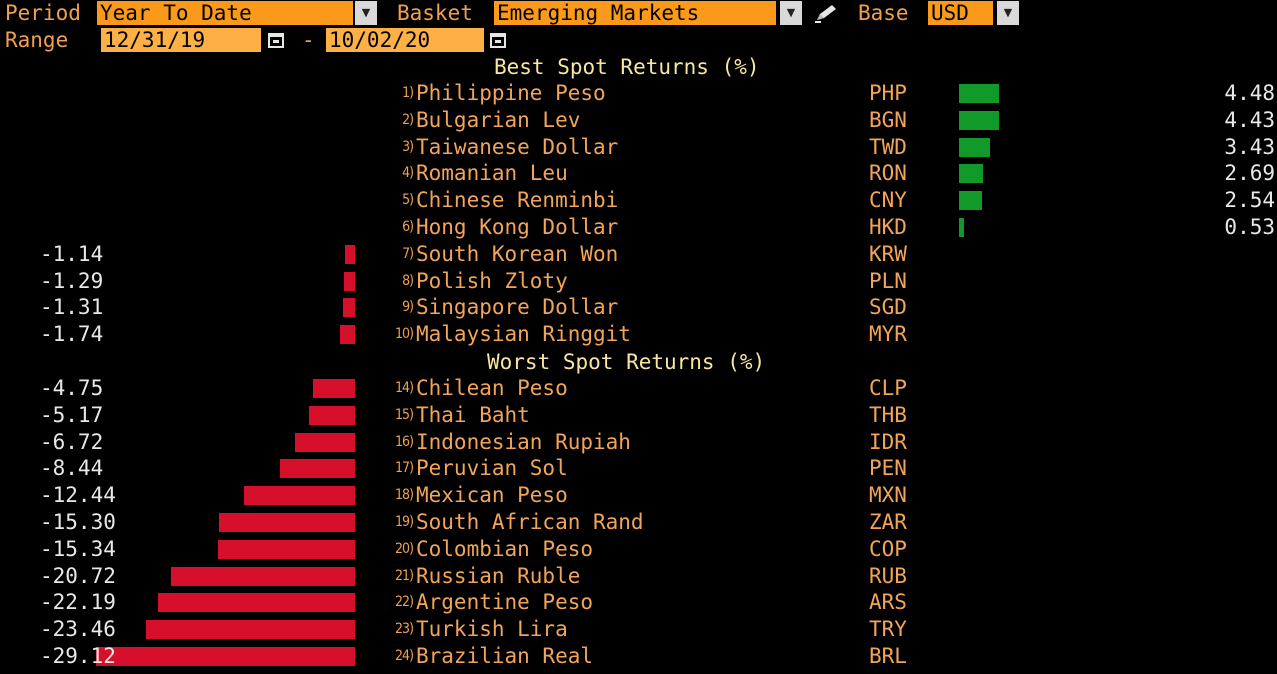  I want to click on return-value: -15.34, so click(78, 548).